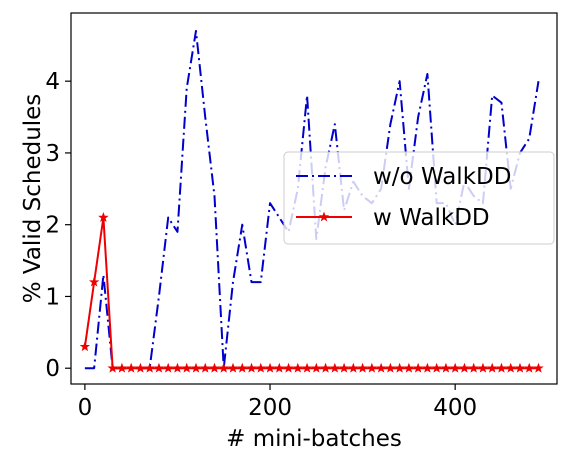 The height and width of the screenshot is (464, 580). I want to click on y-tick-label: 0, so click(52, 369).